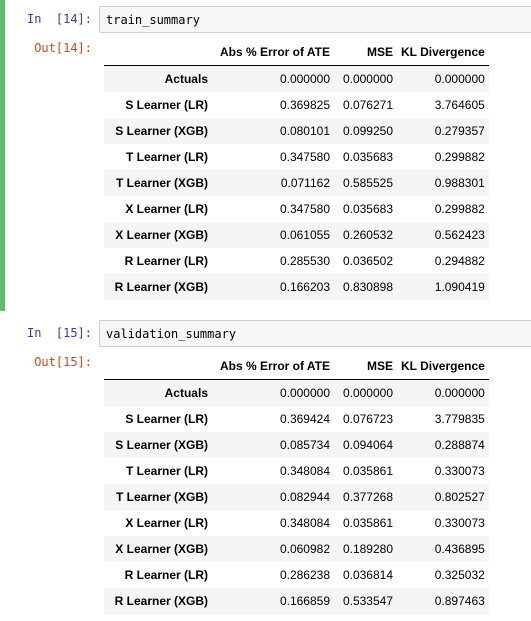 The height and width of the screenshot is (621, 531). Describe the element at coordinates (459, 131) in the screenshot. I see `table-cell: 0.279357` at that location.